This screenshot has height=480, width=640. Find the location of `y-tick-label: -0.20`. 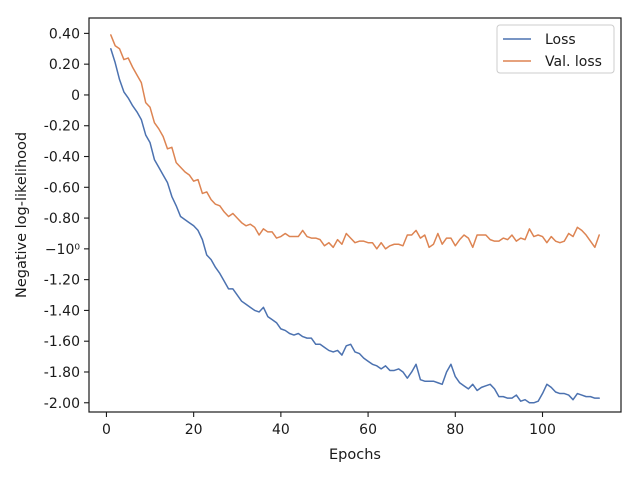

y-tick-label: -0.20 is located at coordinates (62, 127).